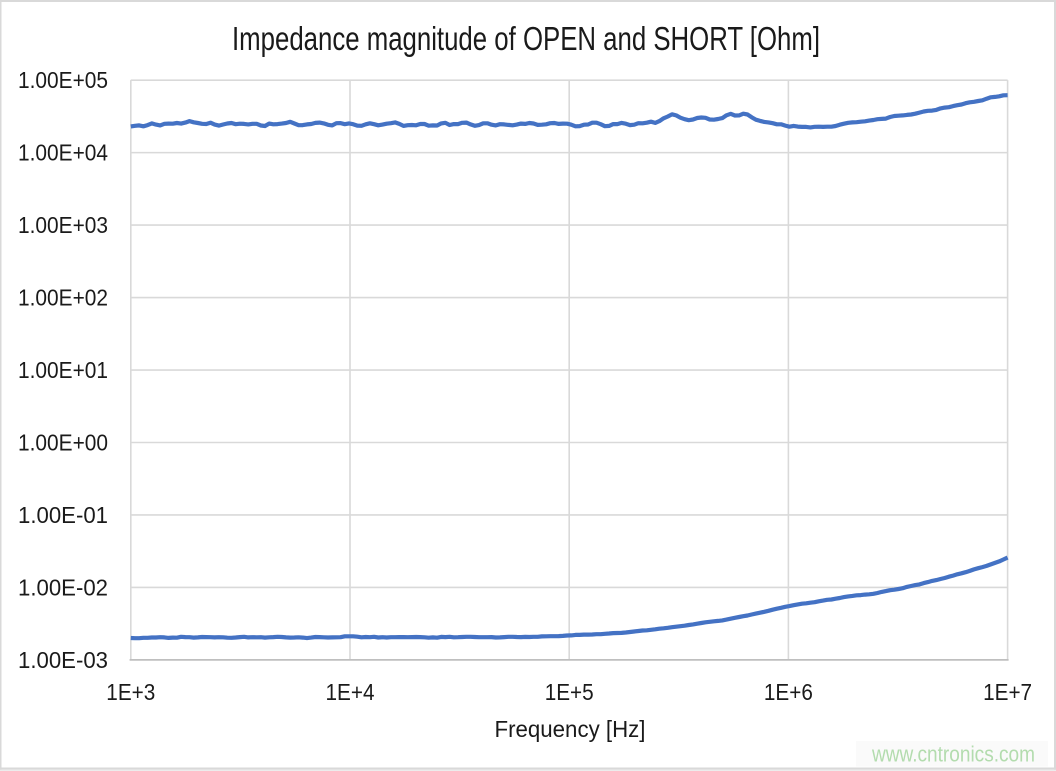  What do you see at coordinates (569, 692) in the screenshot?
I see `svg-text: 1E+5` at bounding box center [569, 692].